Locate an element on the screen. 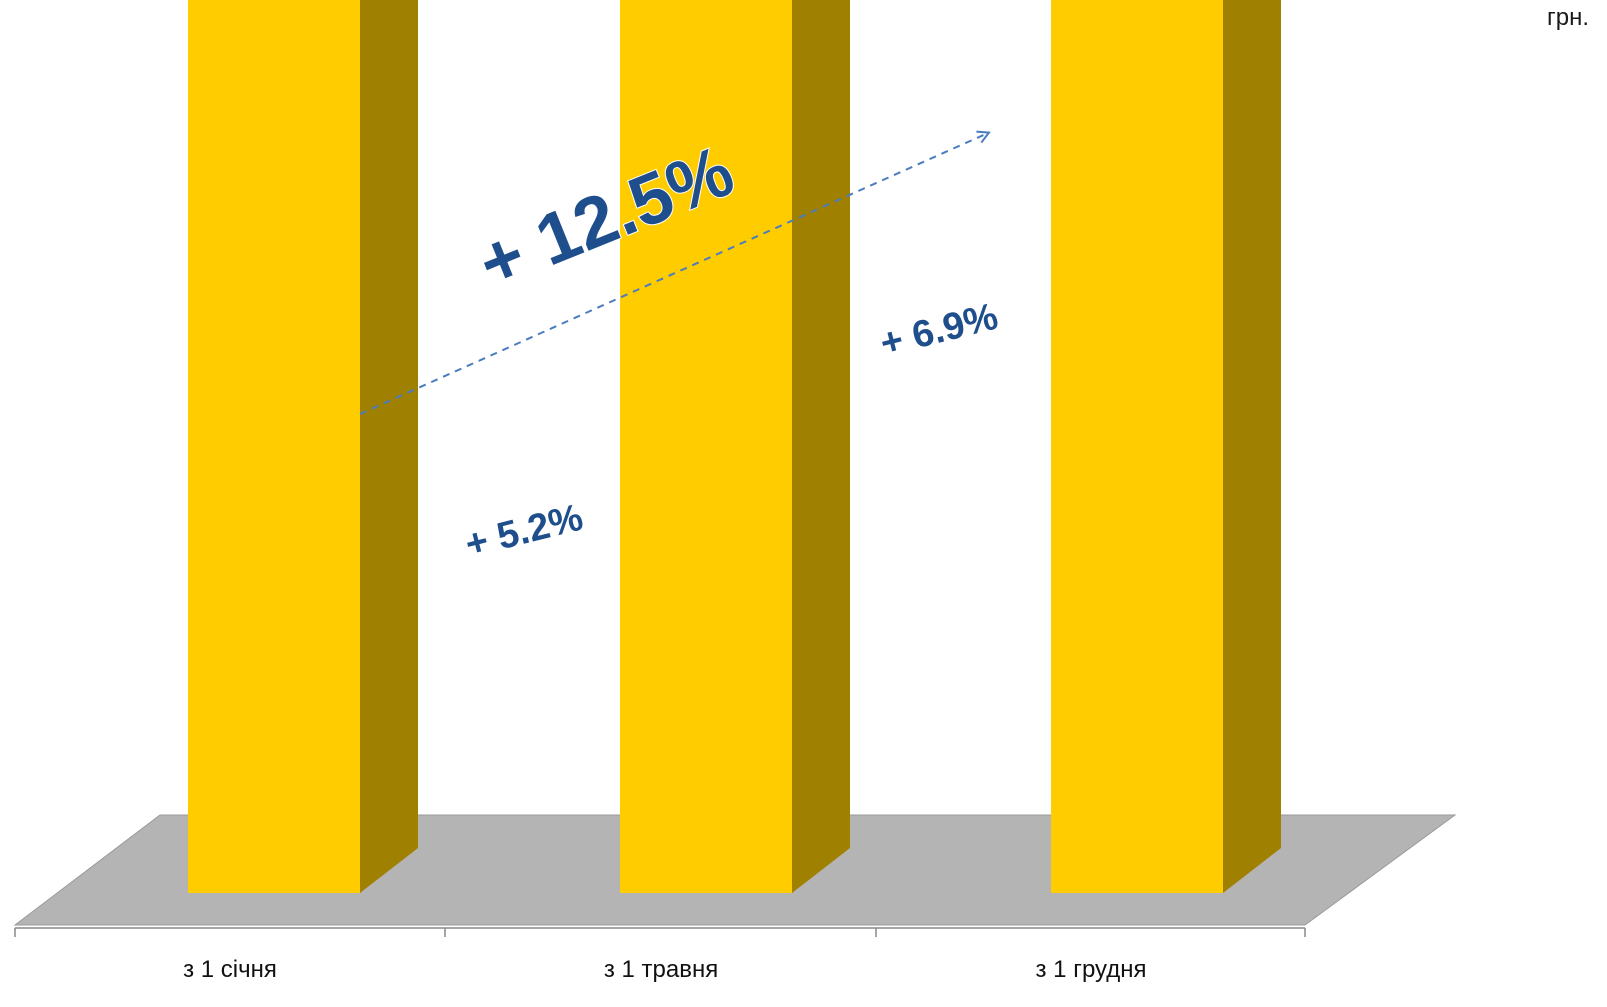 This screenshot has width=1607, height=1007. unit-label: грн. is located at coordinates (1567, 17).